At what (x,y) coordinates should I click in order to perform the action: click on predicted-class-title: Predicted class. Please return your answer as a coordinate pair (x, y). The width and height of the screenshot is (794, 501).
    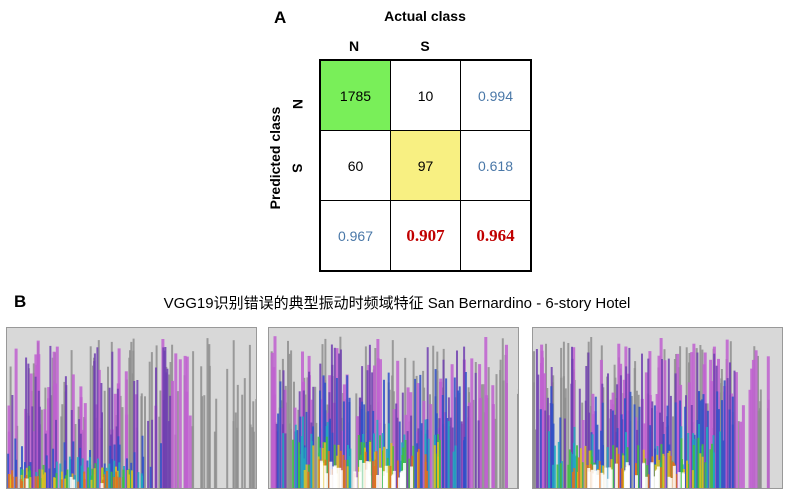
    Looking at the image, I should click on (275, 158).